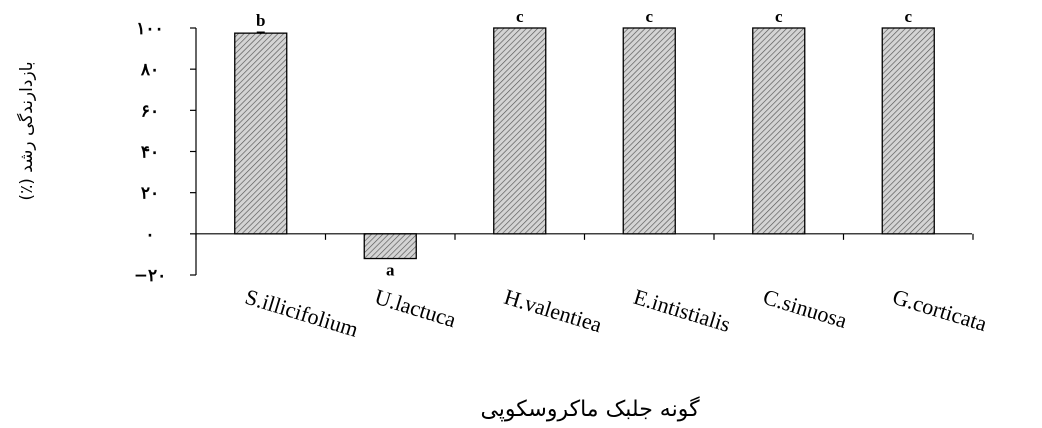 The image size is (1042, 428). What do you see at coordinates (553, 310) in the screenshot?
I see `x-tick-label: H.valentiea` at bounding box center [553, 310].